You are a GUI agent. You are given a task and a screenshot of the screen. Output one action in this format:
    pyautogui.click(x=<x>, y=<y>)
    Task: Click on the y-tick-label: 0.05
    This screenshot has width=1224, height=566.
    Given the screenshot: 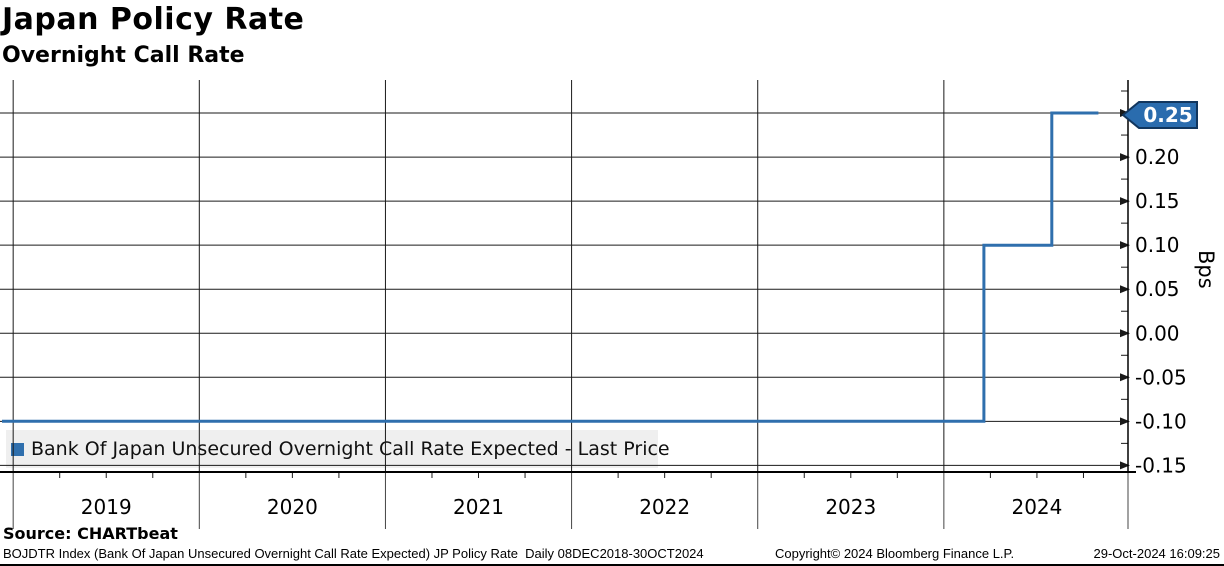 What is the action you would take?
    pyautogui.click(x=1157, y=289)
    